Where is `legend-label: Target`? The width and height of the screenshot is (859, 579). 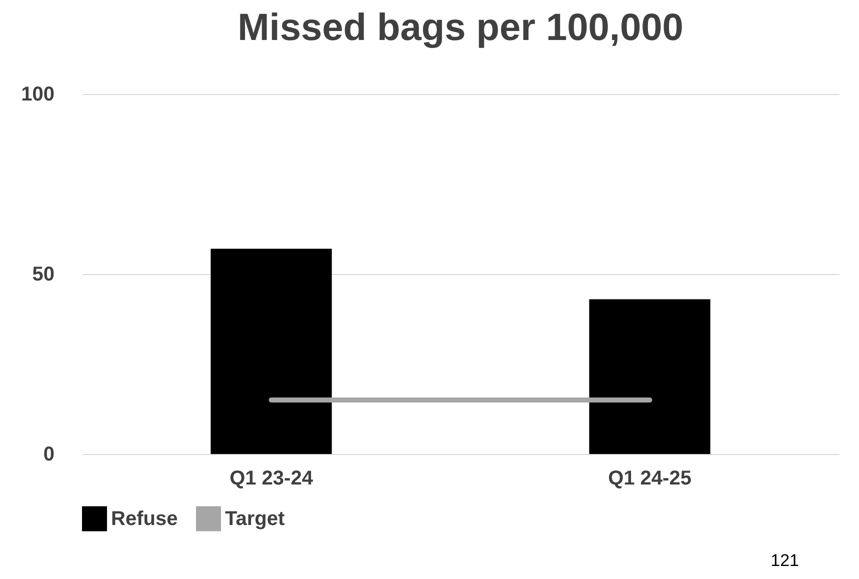
legend-label: Target is located at coordinates (255, 519).